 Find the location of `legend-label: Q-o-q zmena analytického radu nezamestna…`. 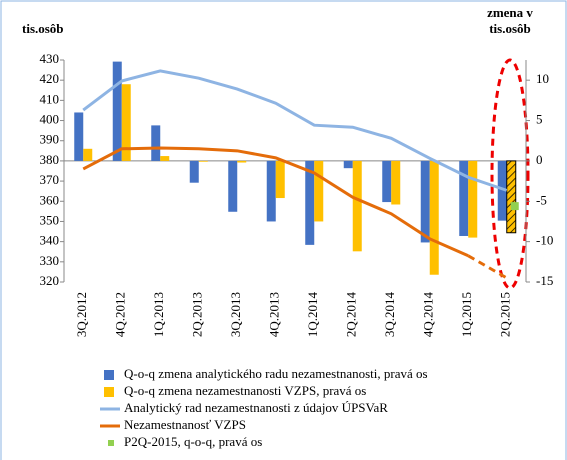

legend-label: Q-o-q zmena analytického radu nezamestna… is located at coordinates (276, 373).